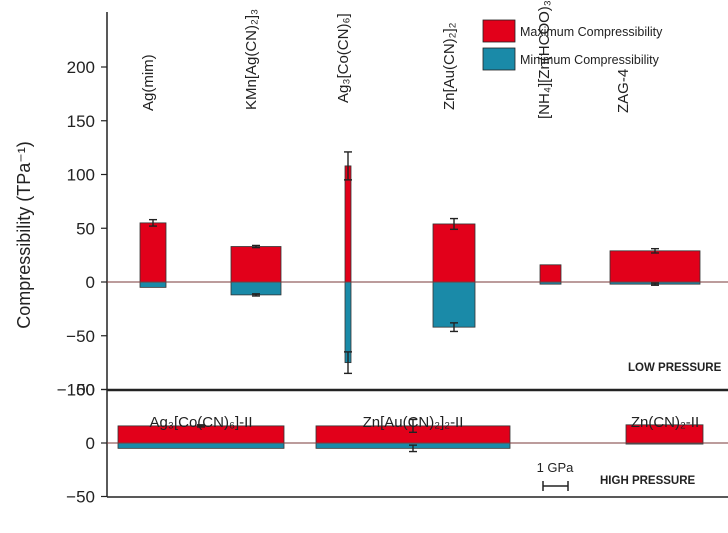  Describe the element at coordinates (148, 82) in the screenshot. I see `category-label: Ag(mim)` at that location.